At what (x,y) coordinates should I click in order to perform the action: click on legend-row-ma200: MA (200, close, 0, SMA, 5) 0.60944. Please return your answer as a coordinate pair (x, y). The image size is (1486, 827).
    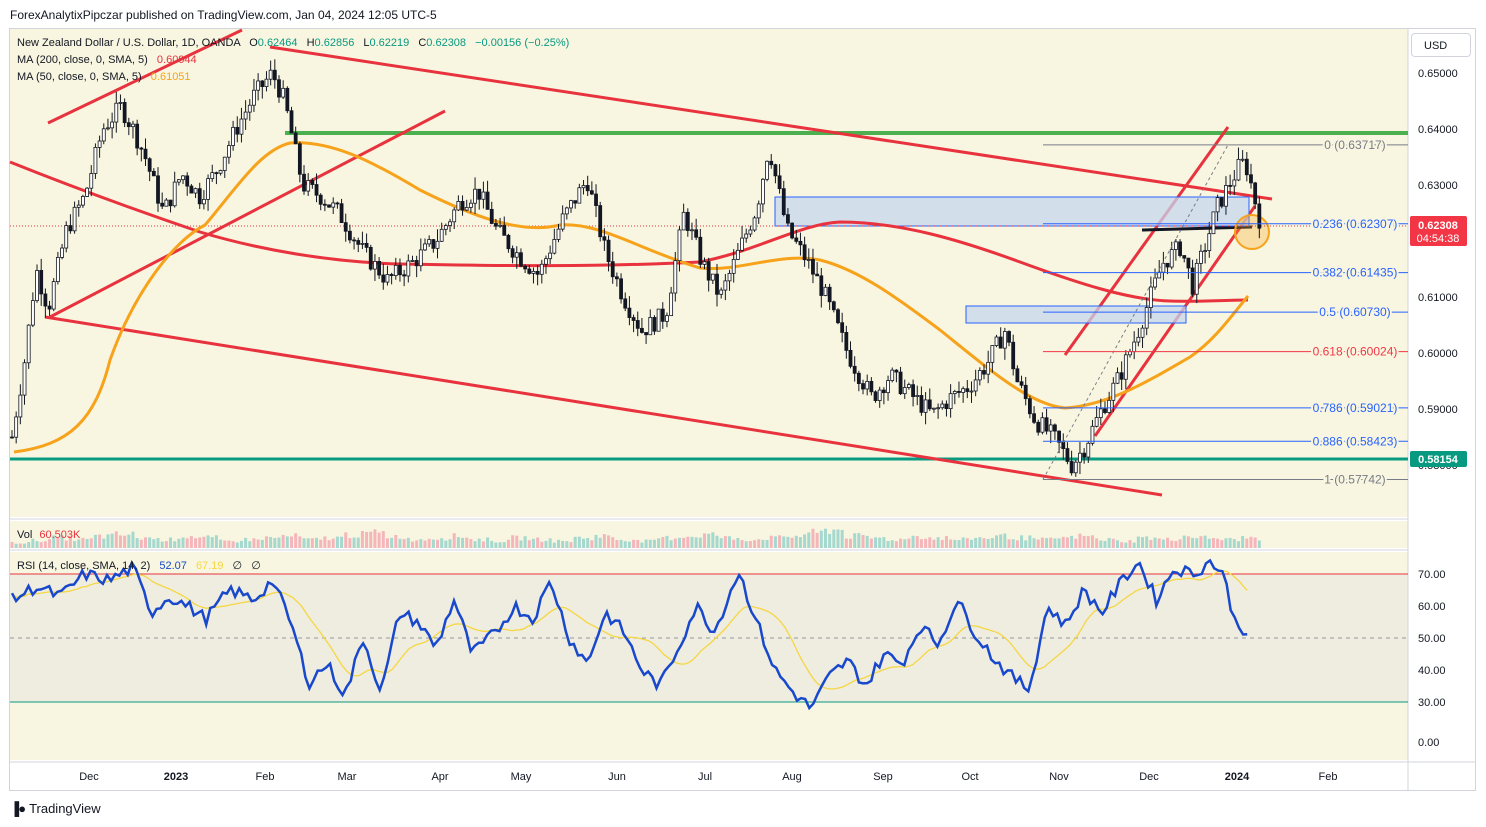
    Looking at the image, I should click on (107, 60).